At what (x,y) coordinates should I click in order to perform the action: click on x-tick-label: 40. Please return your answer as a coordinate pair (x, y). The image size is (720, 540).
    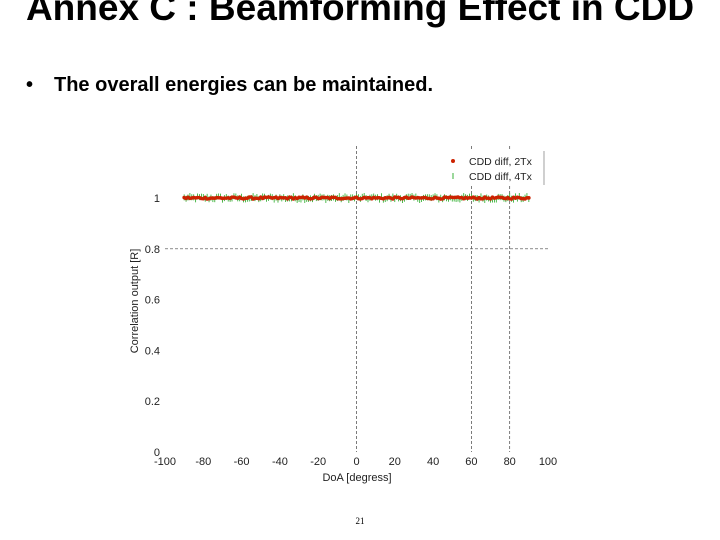
    Looking at the image, I should click on (433, 462).